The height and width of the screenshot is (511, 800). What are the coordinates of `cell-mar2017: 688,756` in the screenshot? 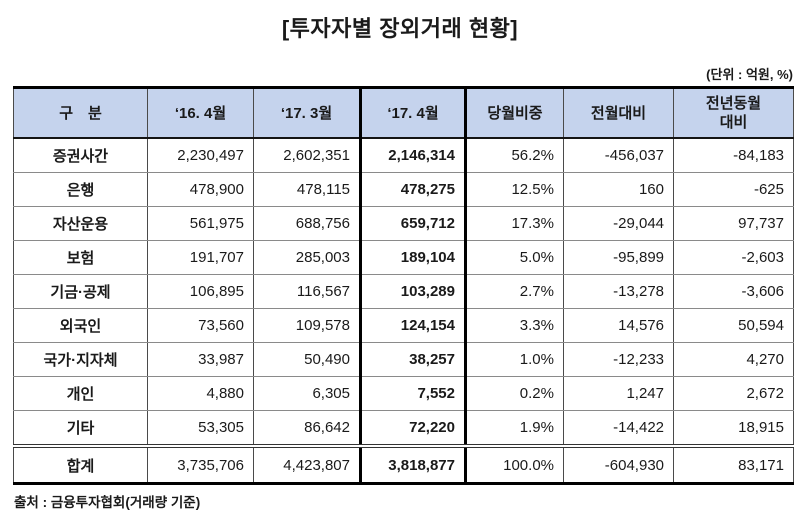 It's located at (307, 223).